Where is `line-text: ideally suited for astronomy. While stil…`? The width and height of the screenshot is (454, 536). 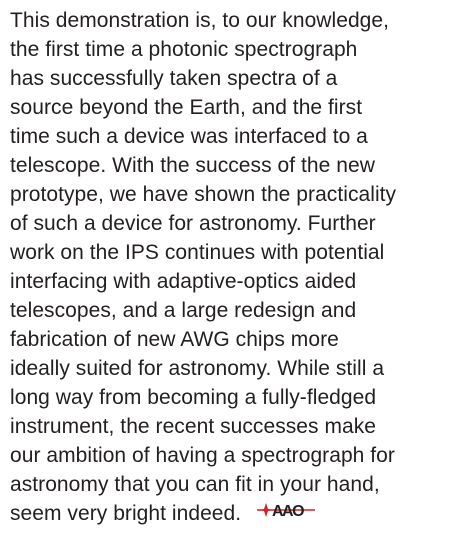
line-text: ideally suited for astronomy. While stil… is located at coordinates (197, 368).